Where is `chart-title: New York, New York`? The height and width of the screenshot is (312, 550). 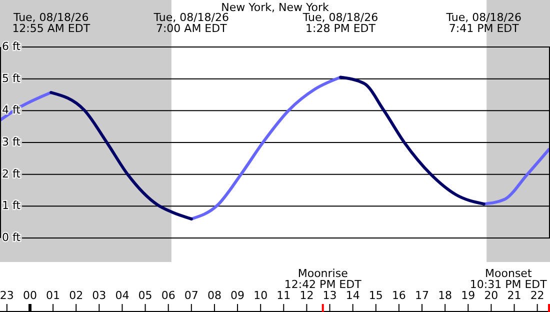
chart-title: New York, New York is located at coordinates (275, 7).